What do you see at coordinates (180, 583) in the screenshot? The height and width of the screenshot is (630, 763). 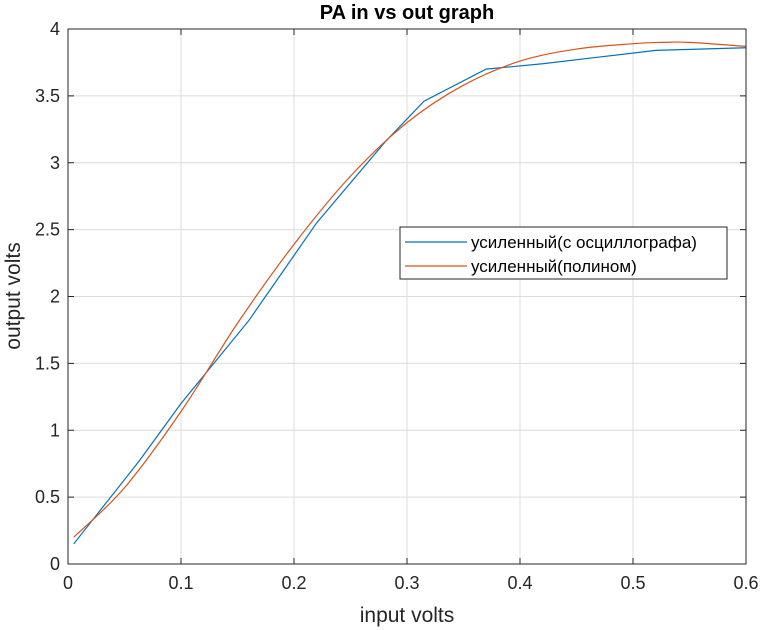 I see `x-tick-label: 0.1` at bounding box center [180, 583].